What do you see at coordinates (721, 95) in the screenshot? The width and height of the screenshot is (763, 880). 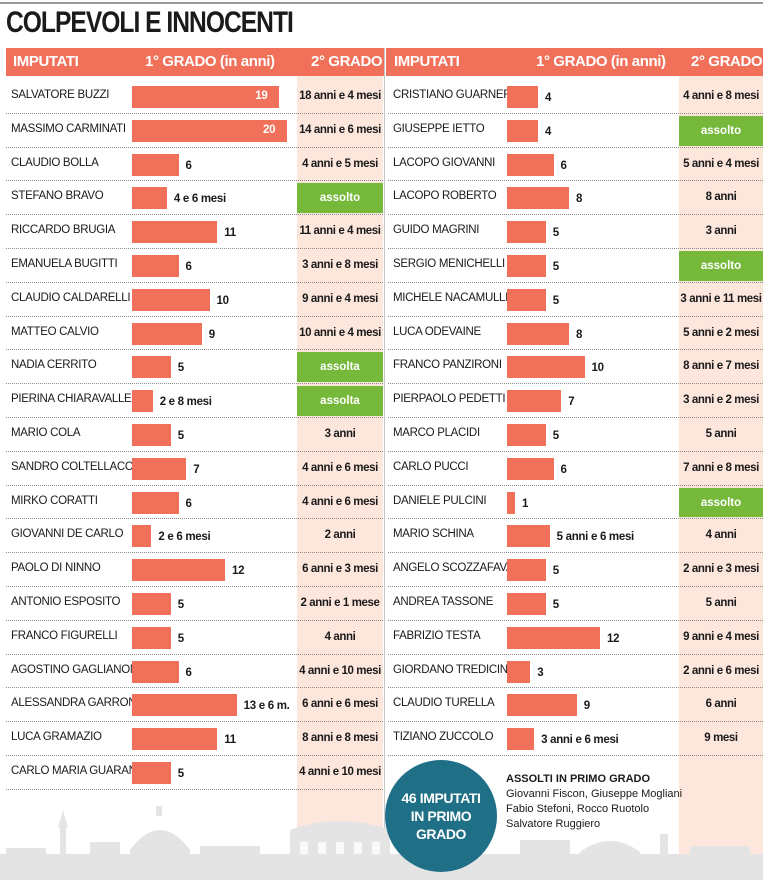 I see `appeal-verdict: 4 anni e 8 mesi` at bounding box center [721, 95].